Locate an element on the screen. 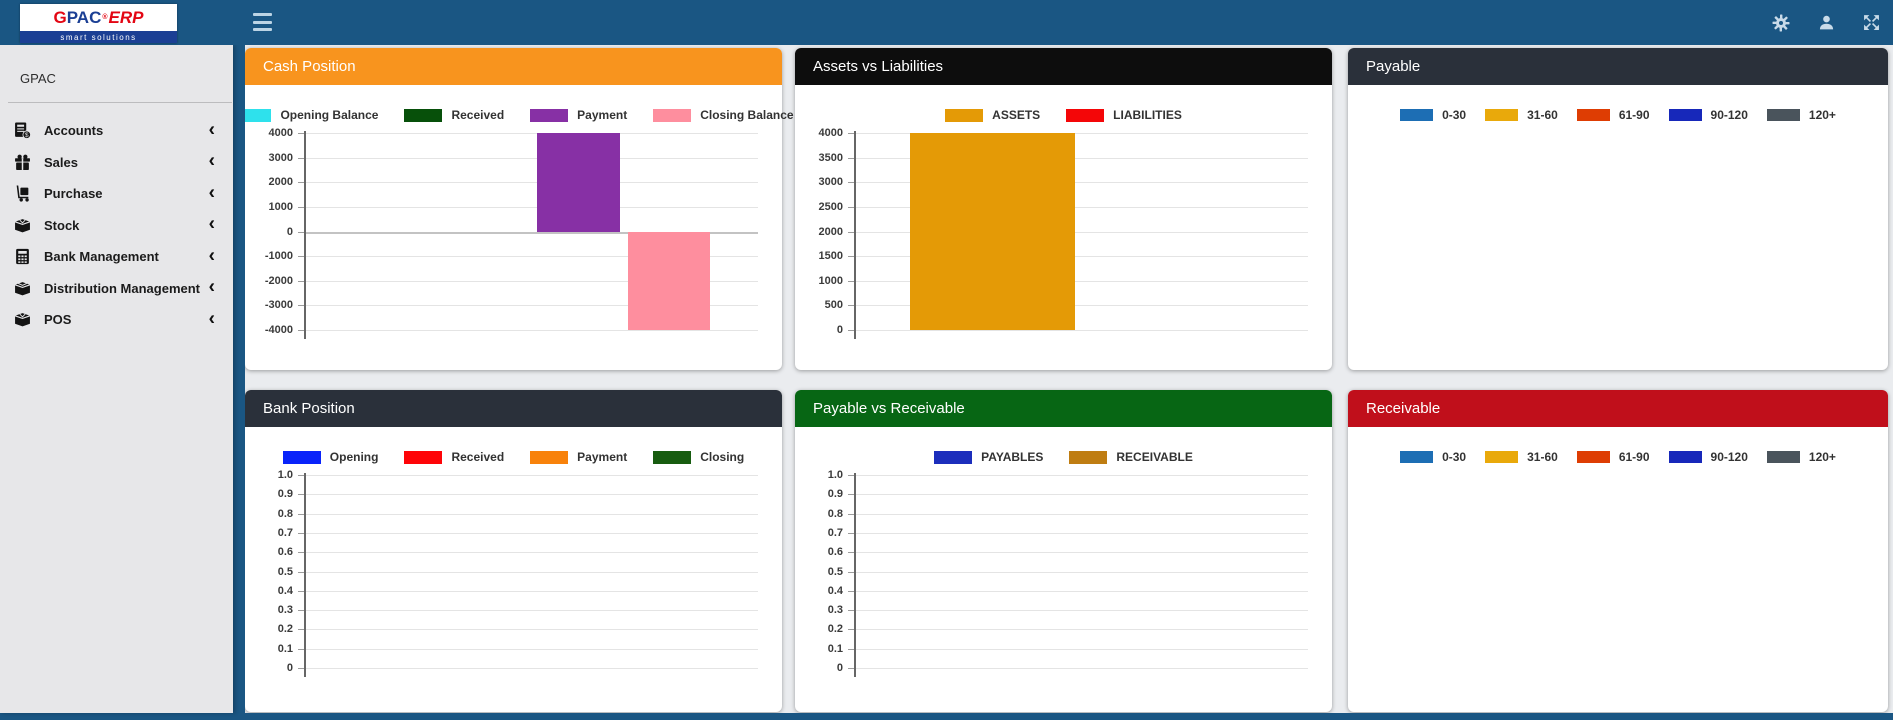 The width and height of the screenshot is (1893, 720). sidebar-item-stock: Stock ‹ is located at coordinates (116, 226).